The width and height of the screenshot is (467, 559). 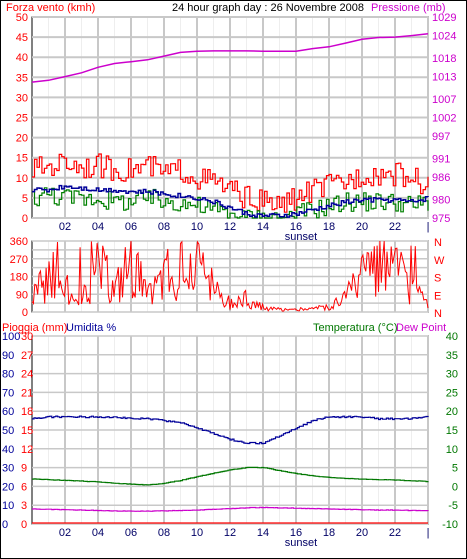 What do you see at coordinates (439, 261) in the screenshot?
I see `compass-letter: W` at bounding box center [439, 261].